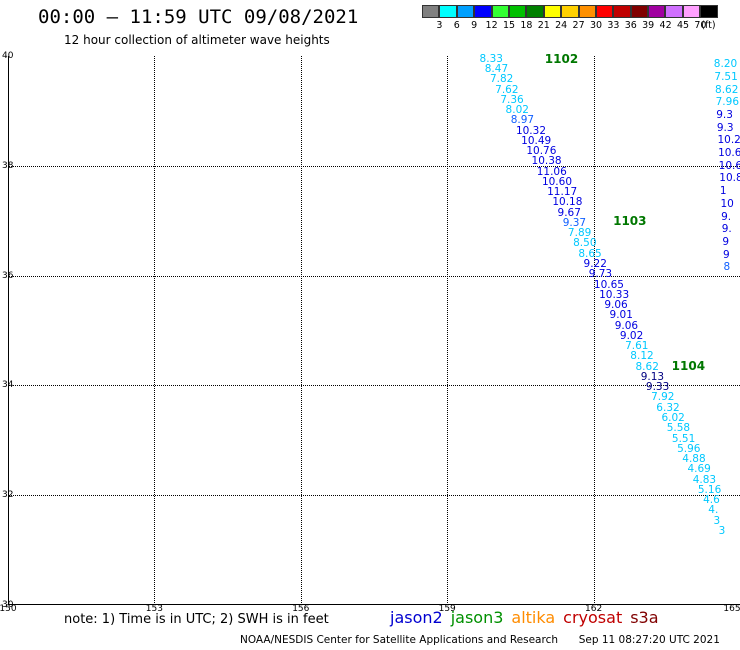 This screenshot has width=740, height=650. Describe the element at coordinates (594, 609) in the screenshot. I see `lon-tick-label: 162` at that location.